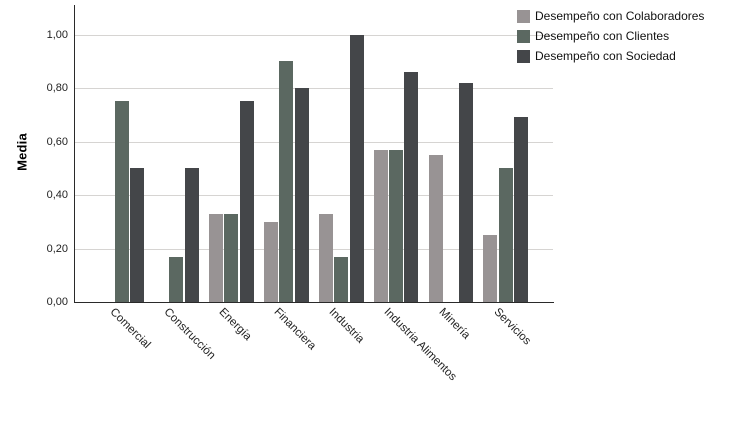  Describe the element at coordinates (57, 195) in the screenshot. I see `y-tick-label: 0,40` at that location.